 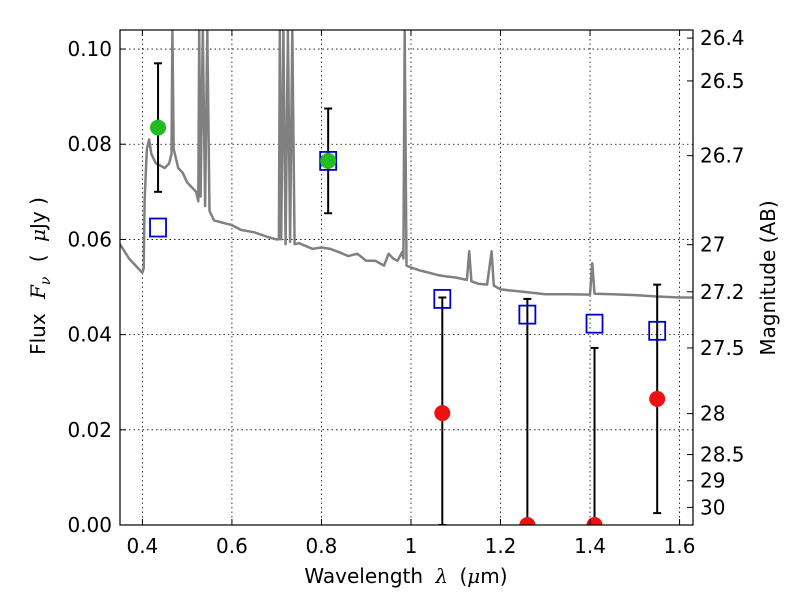 I want to click on y-tick-label: 0.00, so click(x=89, y=525).